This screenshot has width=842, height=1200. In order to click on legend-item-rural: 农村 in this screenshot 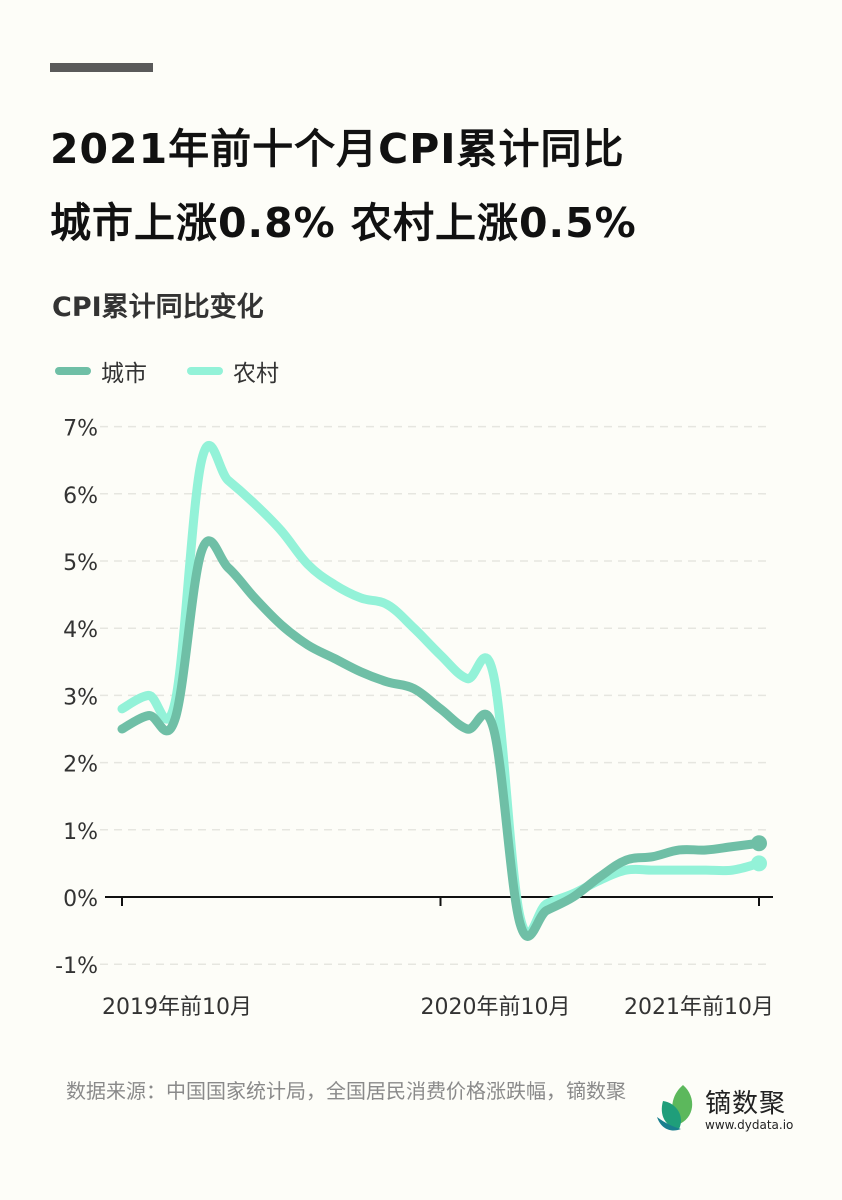, I will do `click(233, 371)`.